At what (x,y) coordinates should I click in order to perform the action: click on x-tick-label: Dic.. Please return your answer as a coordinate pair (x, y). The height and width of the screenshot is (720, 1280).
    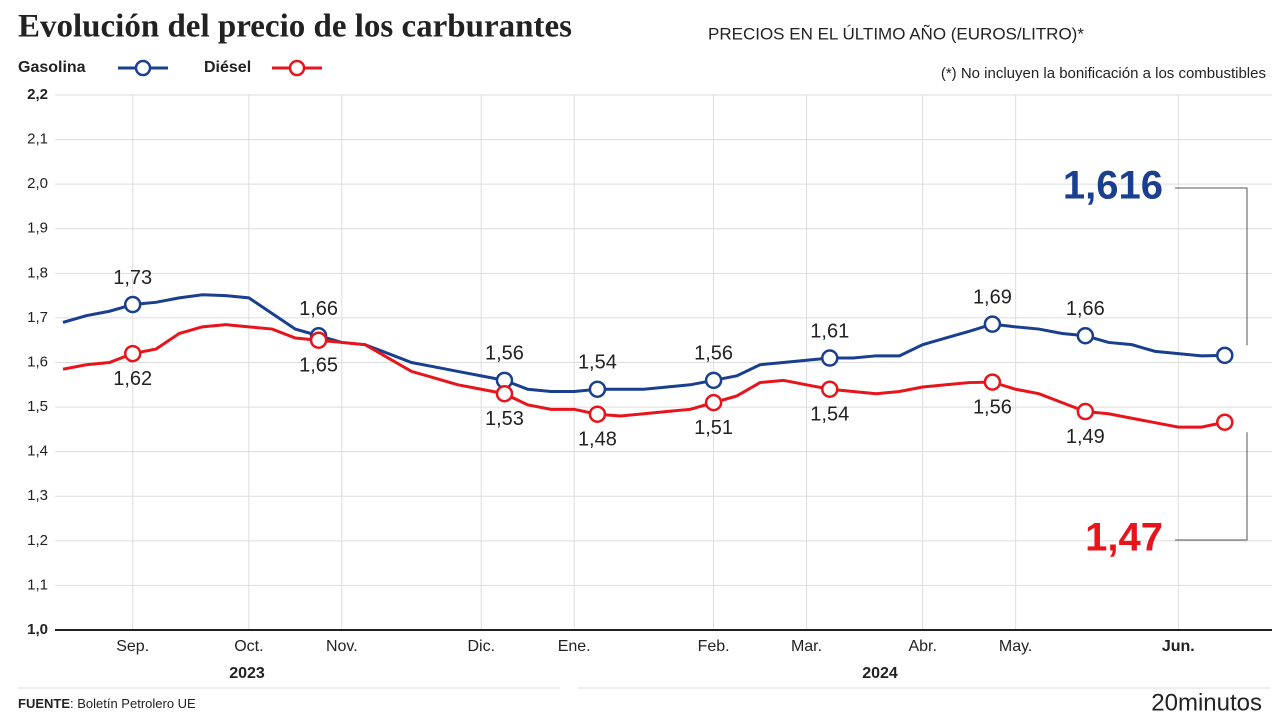
    Looking at the image, I should click on (481, 646).